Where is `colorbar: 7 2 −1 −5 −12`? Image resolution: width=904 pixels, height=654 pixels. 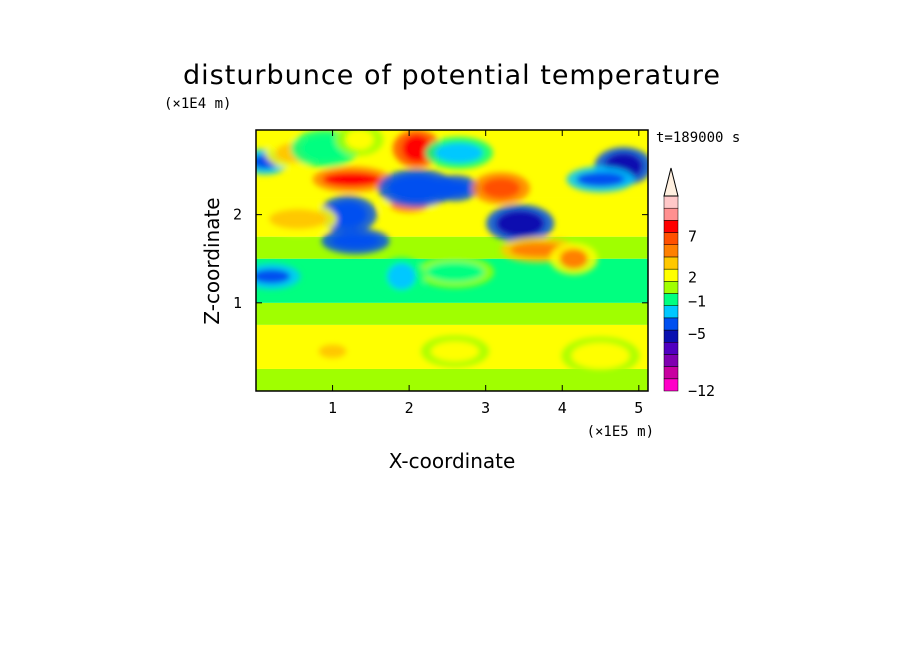
colorbar: 7 2 −1 −5 −12 is located at coordinates (689, 283).